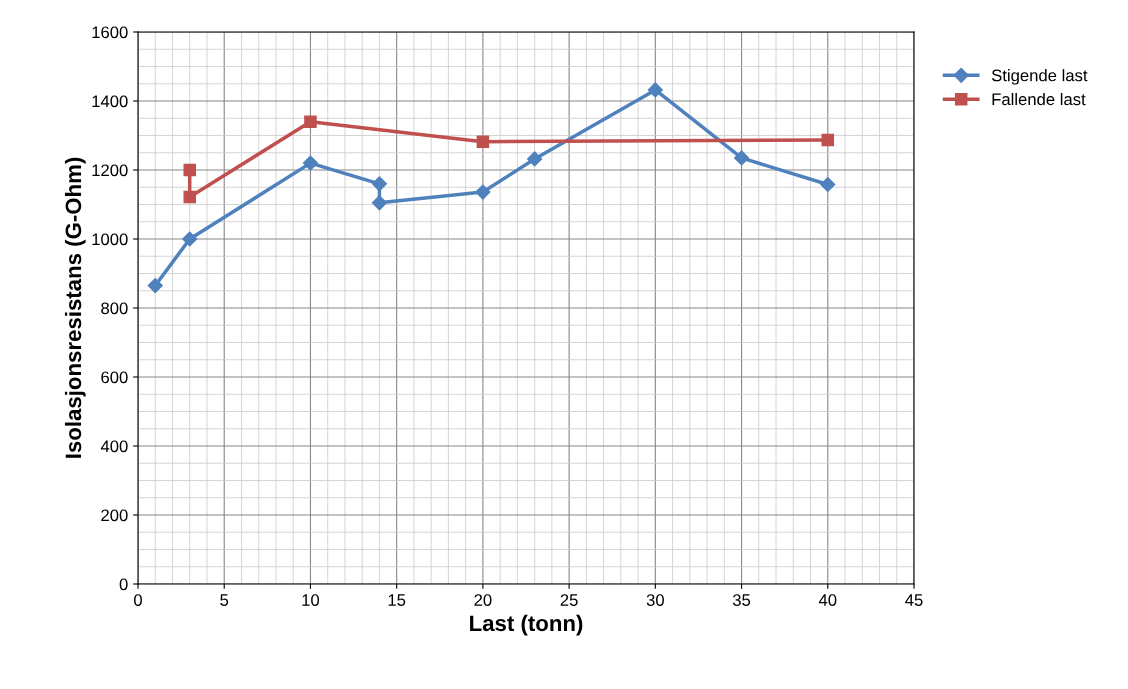 The image size is (1128, 689). What do you see at coordinates (741, 600) in the screenshot?
I see `x-tick-label: 35` at bounding box center [741, 600].